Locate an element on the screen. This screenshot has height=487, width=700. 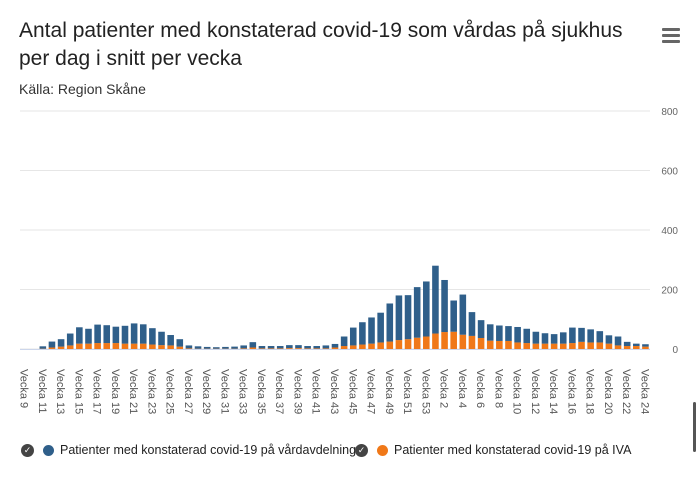
x-tick-label: Vecka 17 is located at coordinates (97, 391).